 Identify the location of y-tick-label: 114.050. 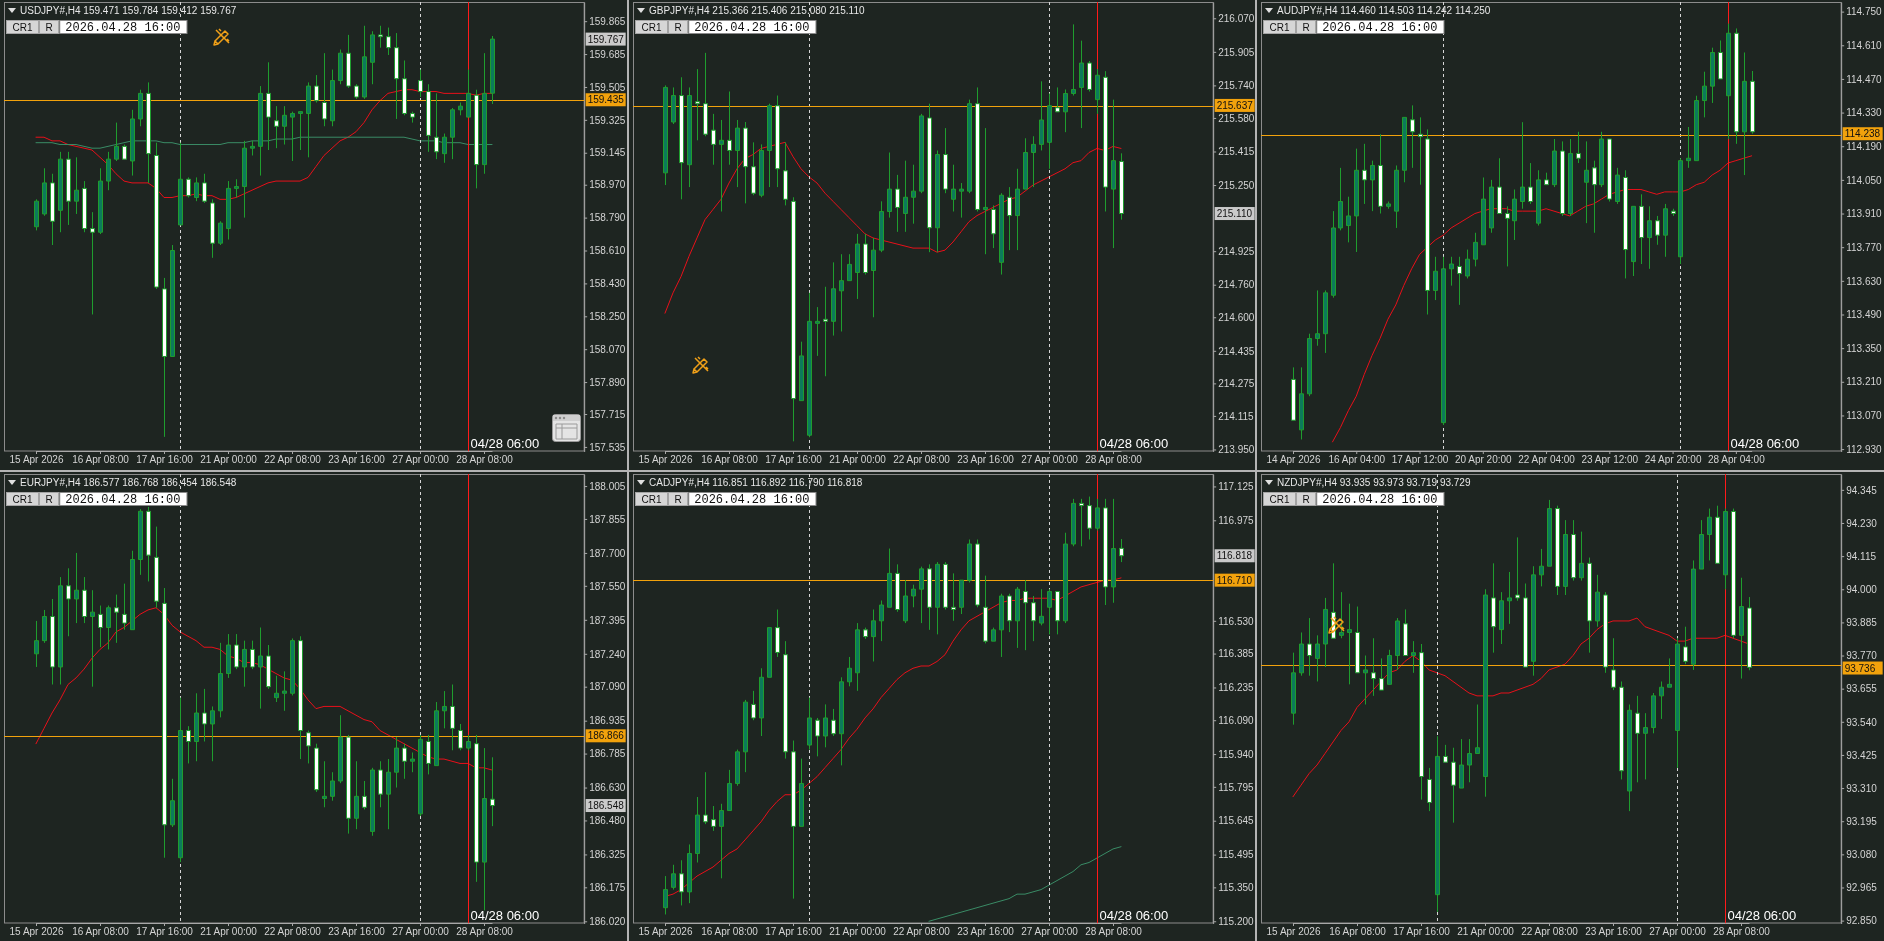
(1864, 180).